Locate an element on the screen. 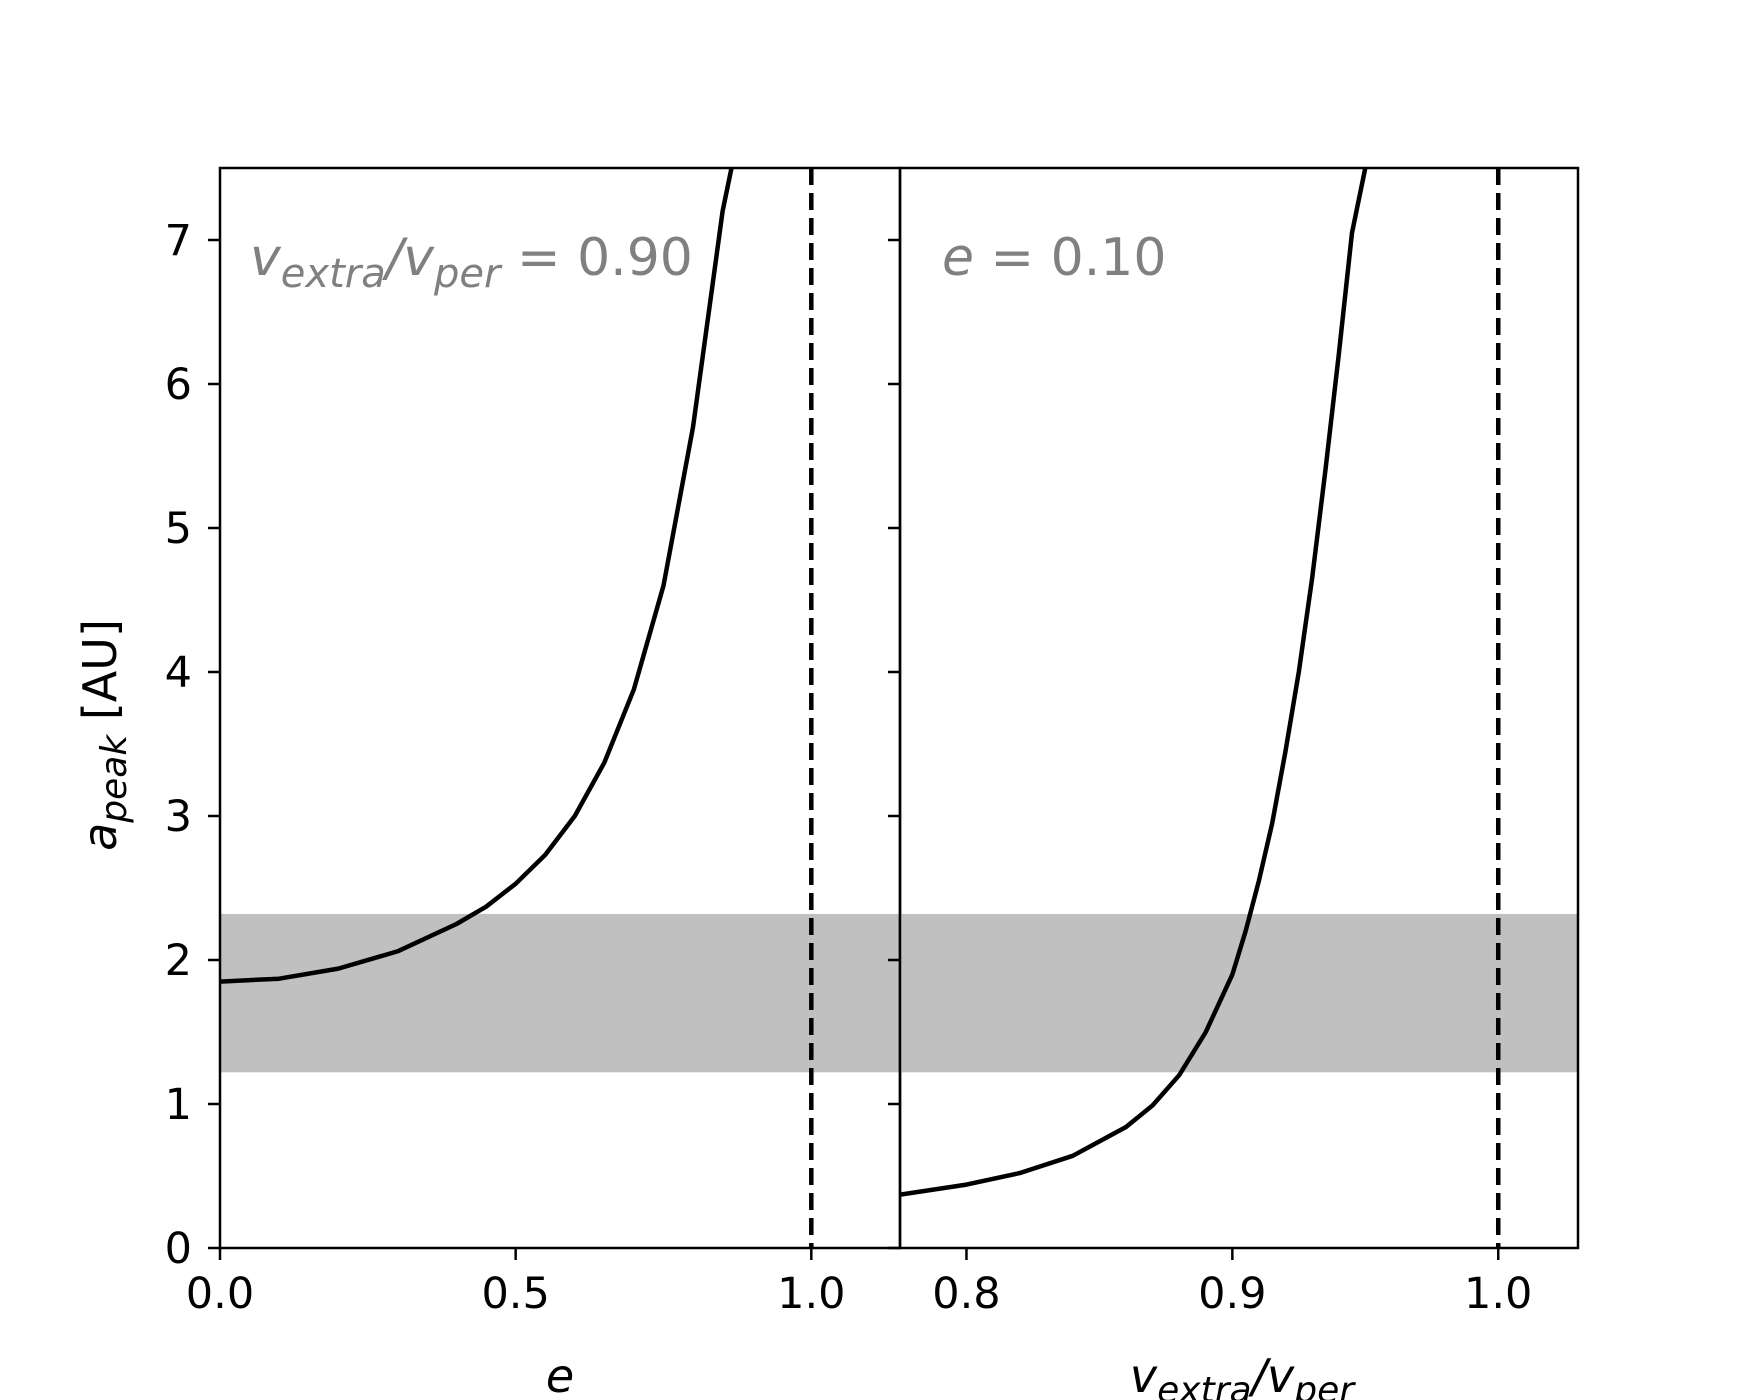  x-axis-label-right: vextra/vper is located at coordinates (1243, 1374).